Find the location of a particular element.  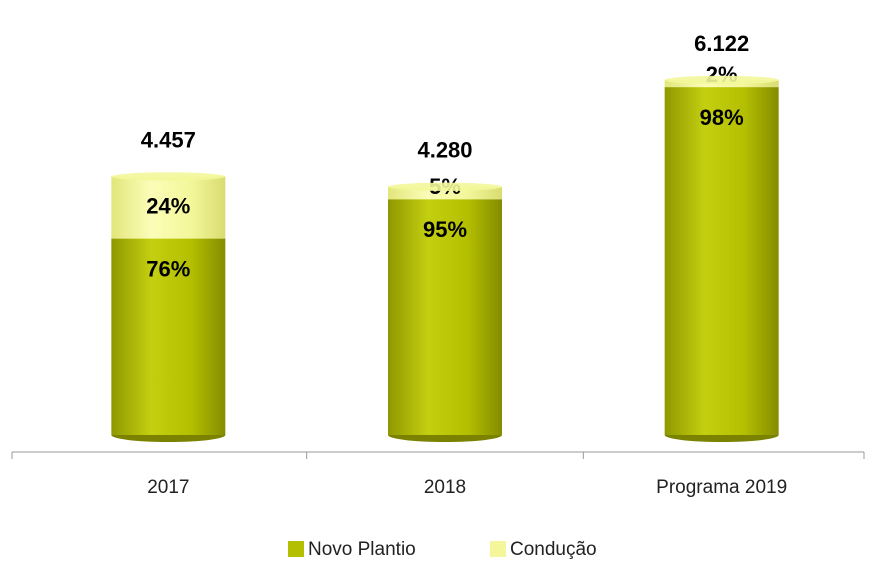

data-label: 95% is located at coordinates (445, 229).